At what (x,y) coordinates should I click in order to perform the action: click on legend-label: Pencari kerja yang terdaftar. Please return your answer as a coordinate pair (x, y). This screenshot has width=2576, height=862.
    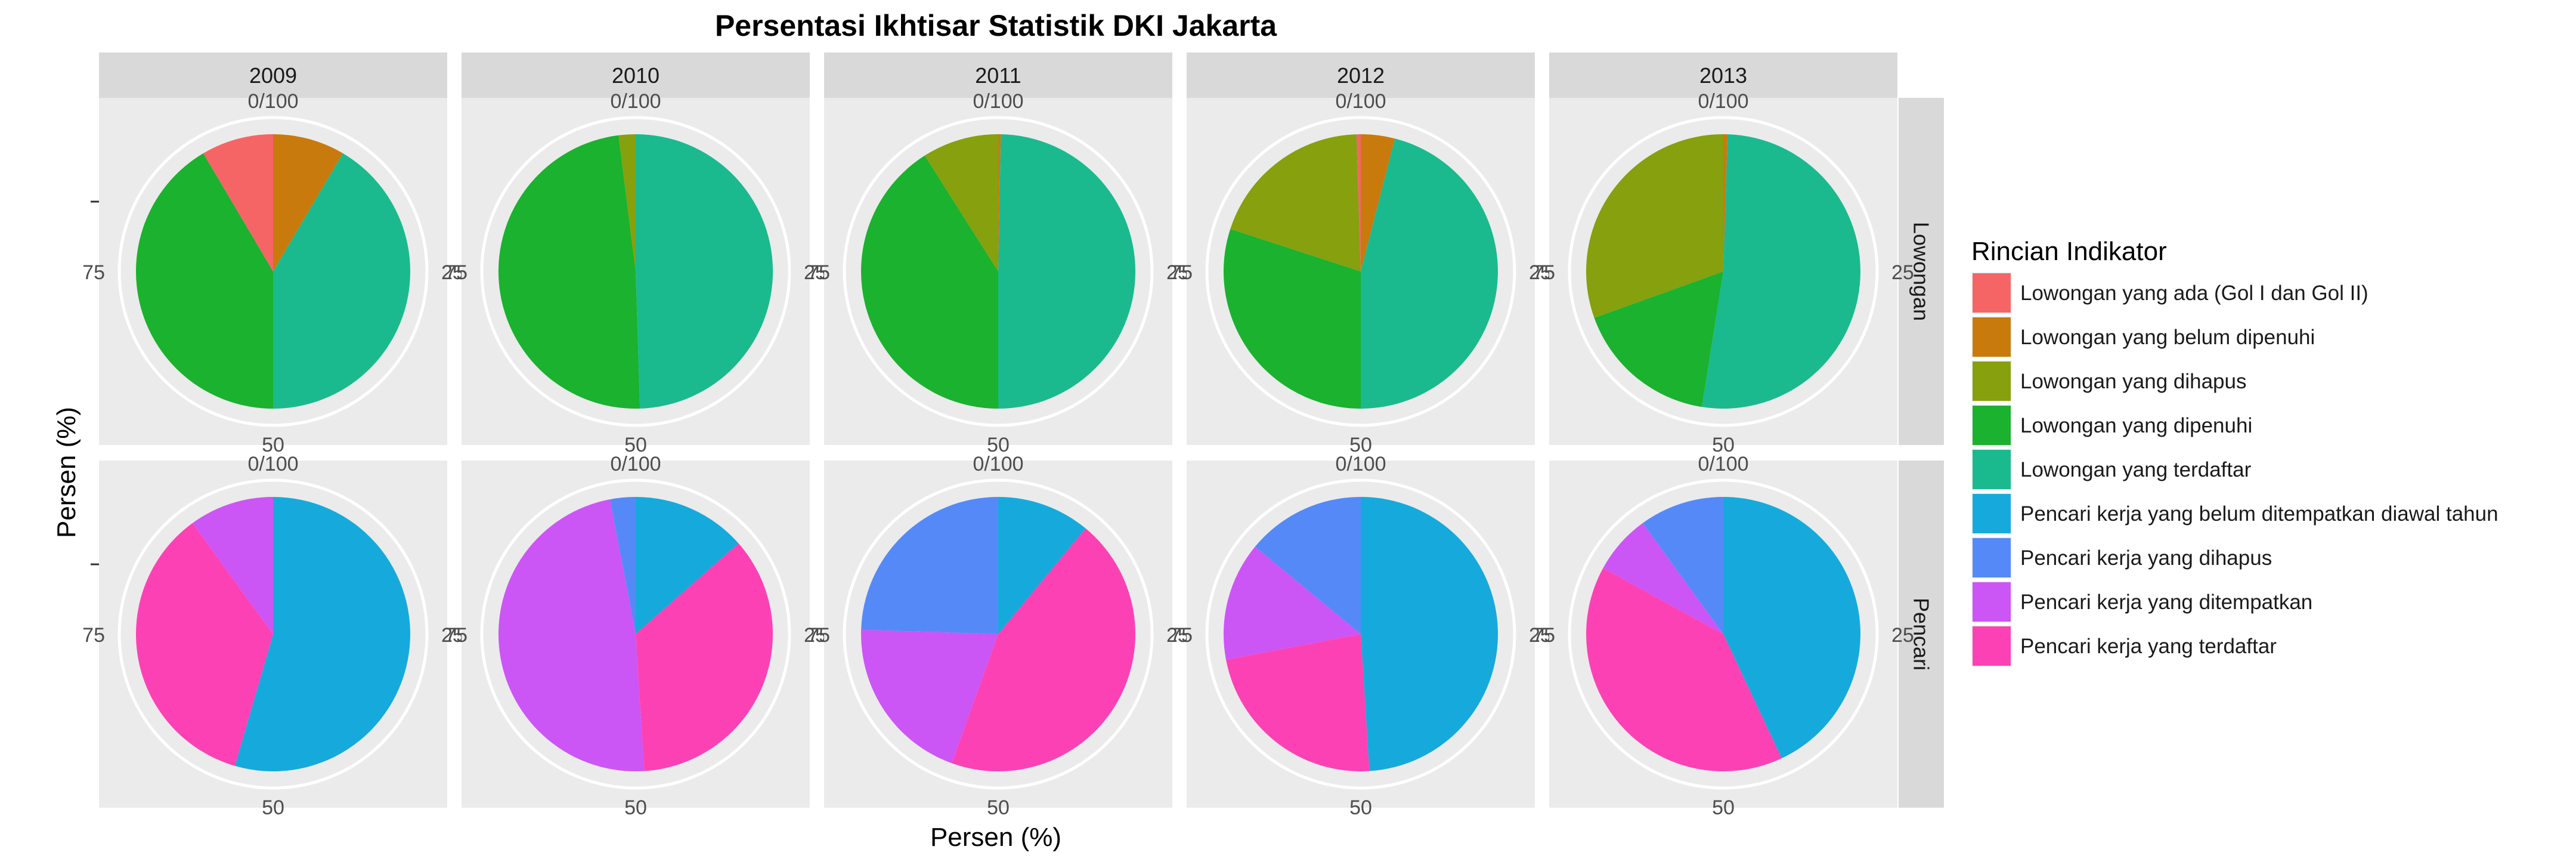
    Looking at the image, I should click on (2148, 646).